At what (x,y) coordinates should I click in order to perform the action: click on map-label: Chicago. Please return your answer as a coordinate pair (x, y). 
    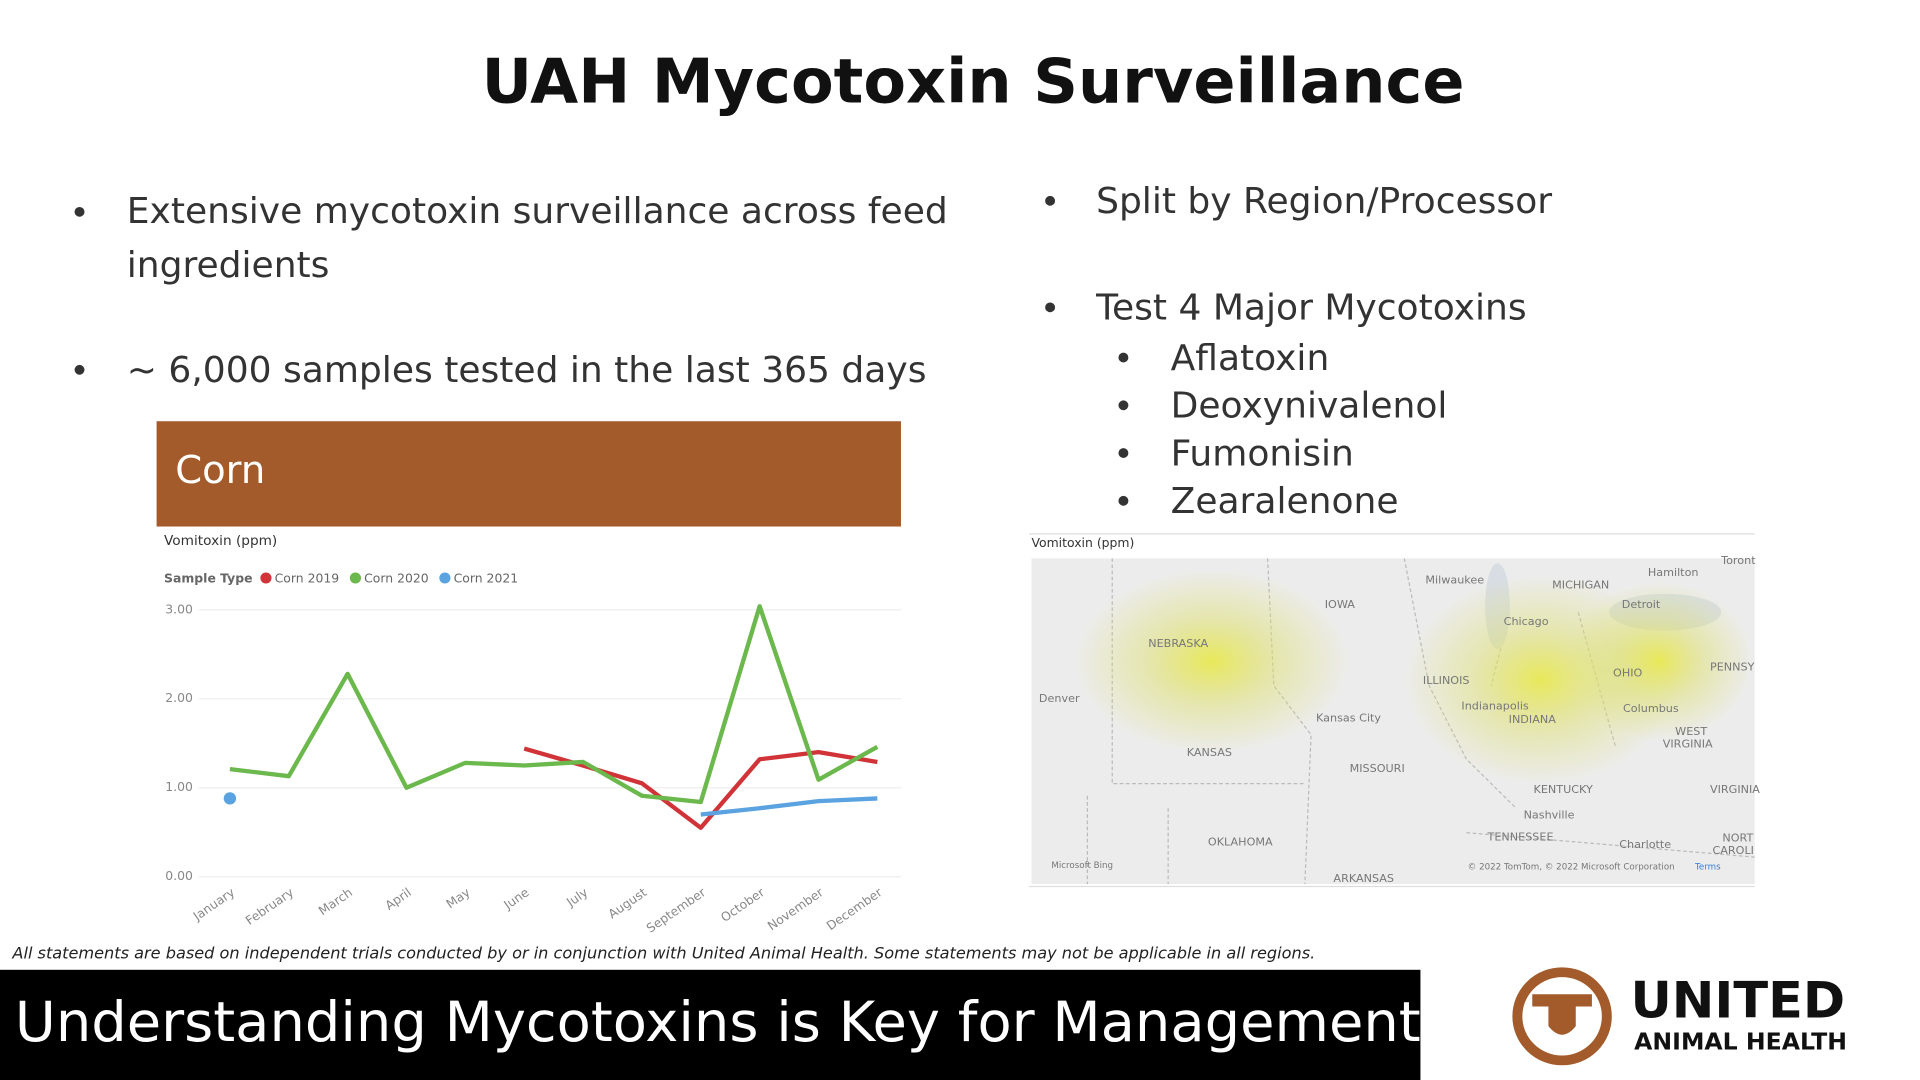
    Looking at the image, I should click on (1526, 621).